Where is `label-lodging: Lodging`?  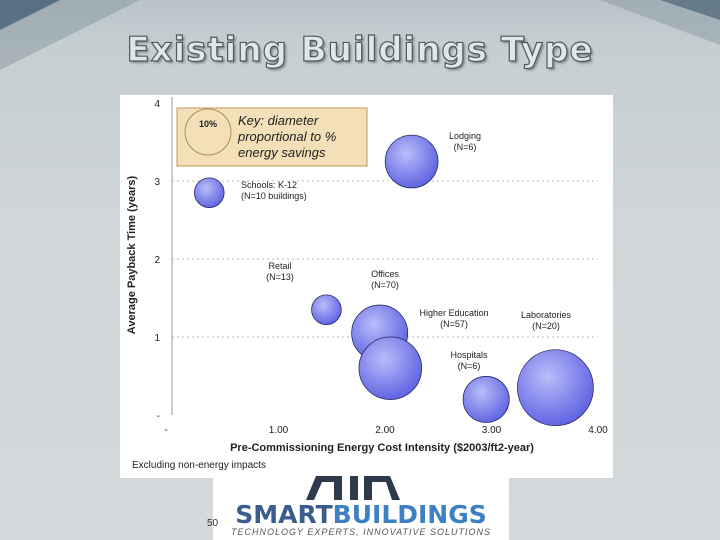
label-lodging: Lodging is located at coordinates (465, 136).